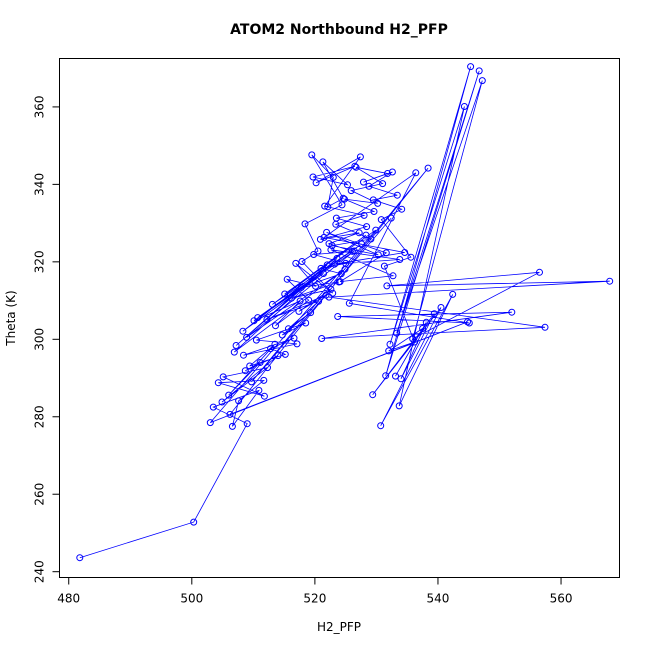 The width and height of the screenshot is (650, 650). What do you see at coordinates (40, 416) in the screenshot?
I see `y-tick-label: 280` at bounding box center [40, 416].